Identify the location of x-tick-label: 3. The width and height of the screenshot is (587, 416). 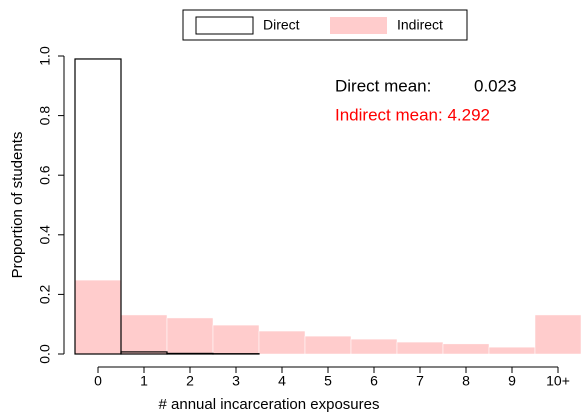
(236, 381).